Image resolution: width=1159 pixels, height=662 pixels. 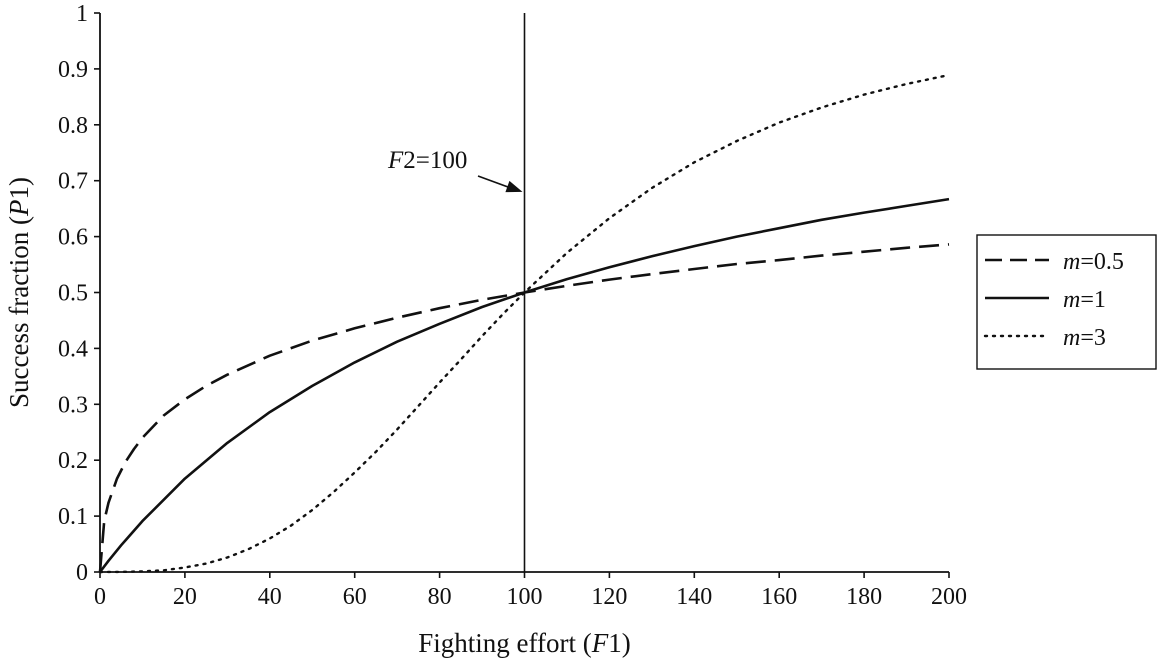 I want to click on y-axis-title: Success fraction (P1), so click(x=19, y=292).